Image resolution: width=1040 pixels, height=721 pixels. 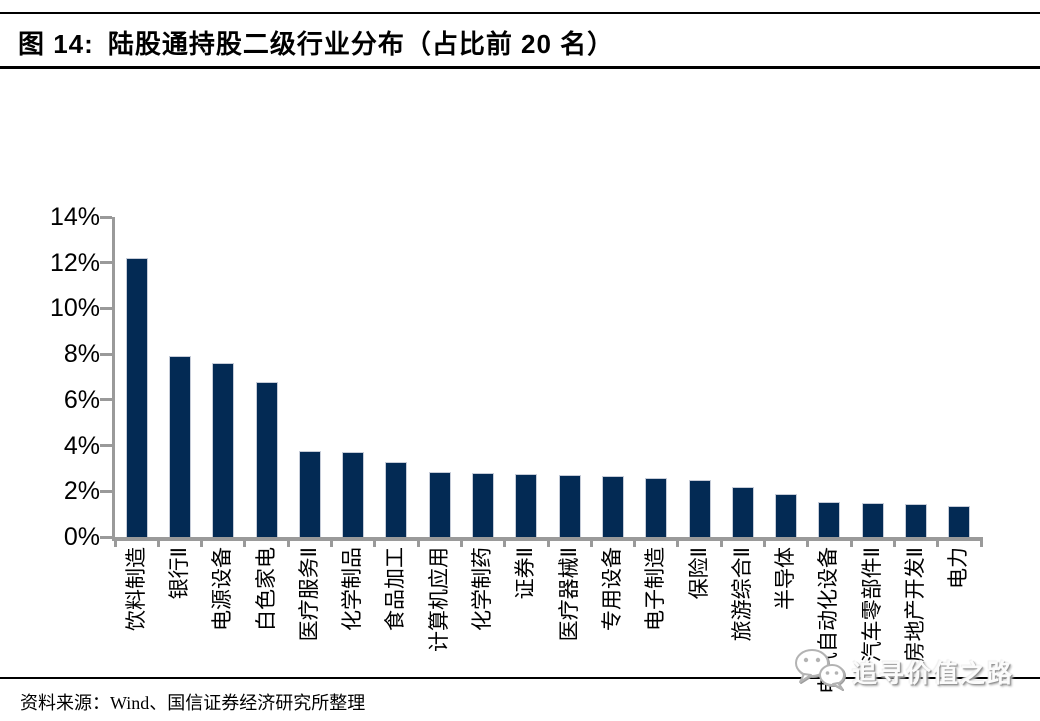 What do you see at coordinates (916, 605) in the screenshot?
I see `x-axis-label-text: 房地产开发Ⅱ` at bounding box center [916, 605].